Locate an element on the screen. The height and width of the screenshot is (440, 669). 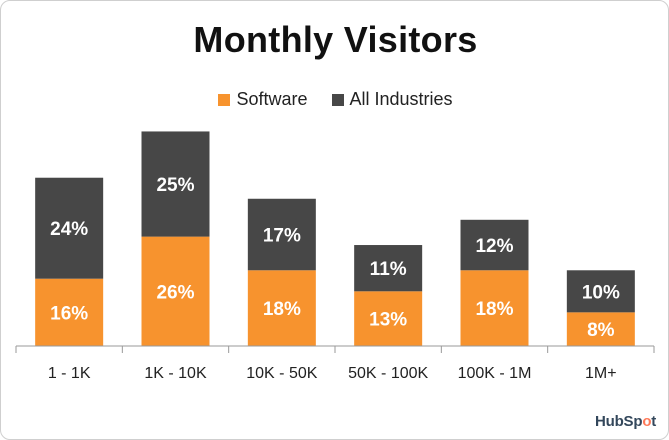
data-label-all-industries: 10% is located at coordinates (601, 292).